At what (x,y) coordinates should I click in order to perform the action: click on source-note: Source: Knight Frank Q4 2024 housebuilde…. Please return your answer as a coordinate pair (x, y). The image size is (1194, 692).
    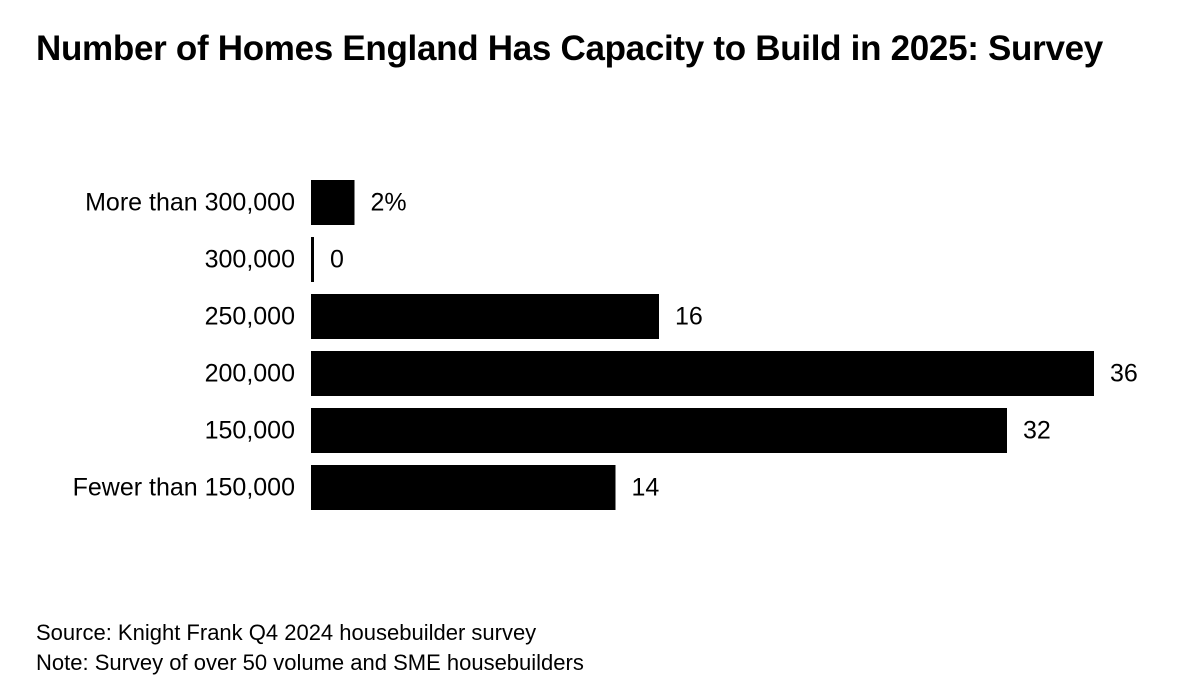
    Looking at the image, I should click on (286, 632).